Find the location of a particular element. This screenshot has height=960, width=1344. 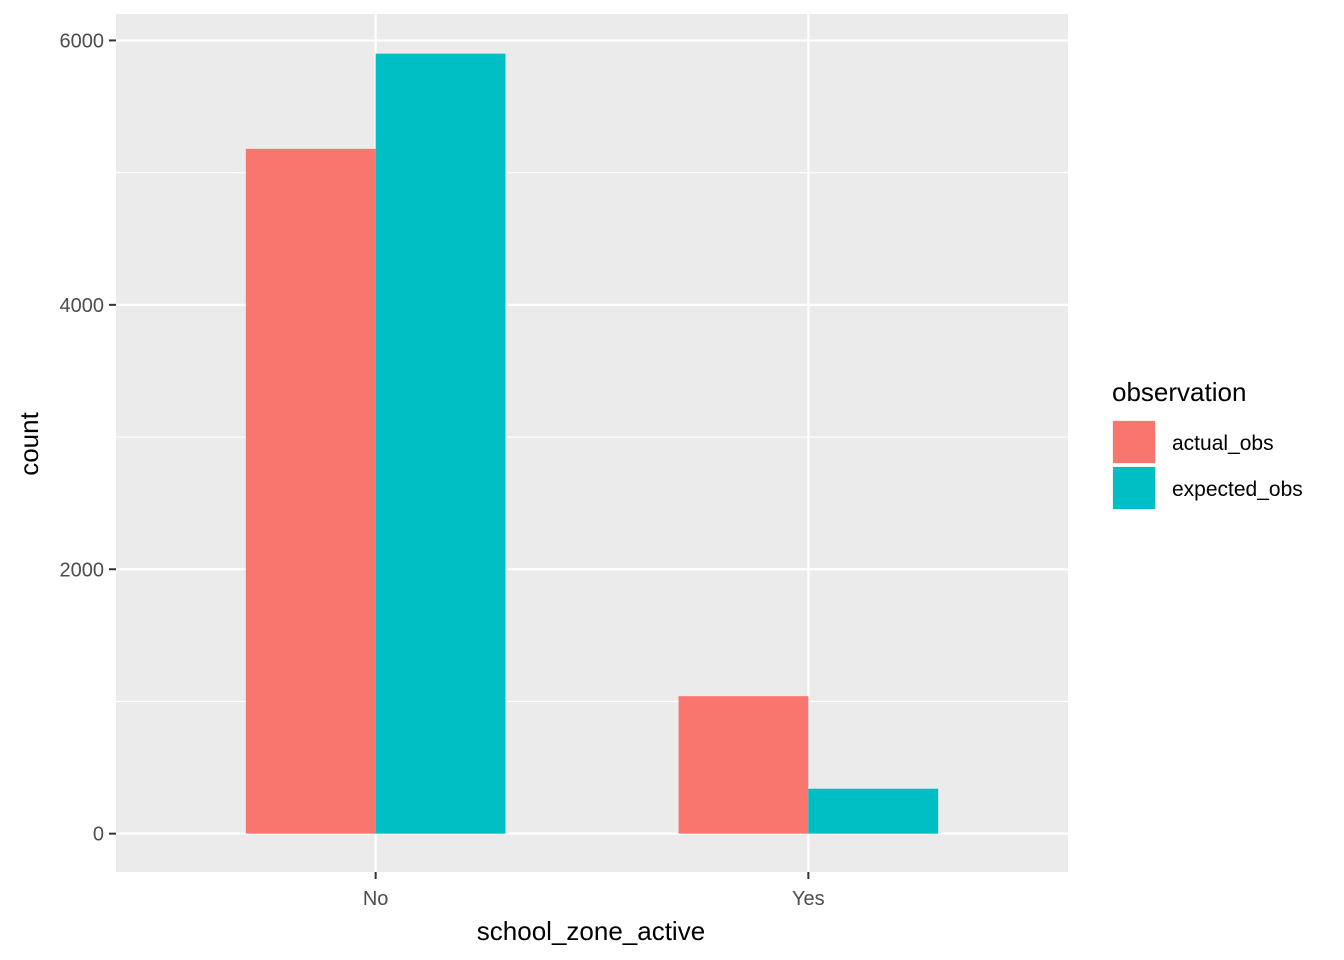

x-axis: No Yes is located at coordinates (594, 891).